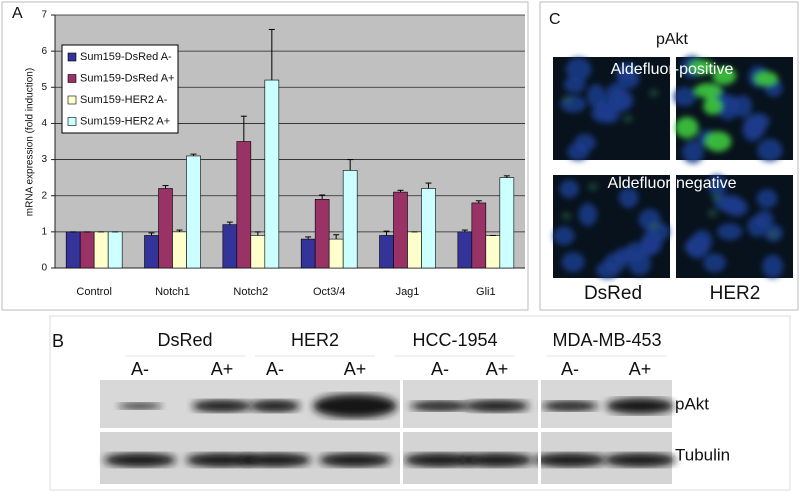 This screenshot has width=800, height=496. What do you see at coordinates (692, 403) in the screenshot?
I see `row-label: pAkt` at bounding box center [692, 403].